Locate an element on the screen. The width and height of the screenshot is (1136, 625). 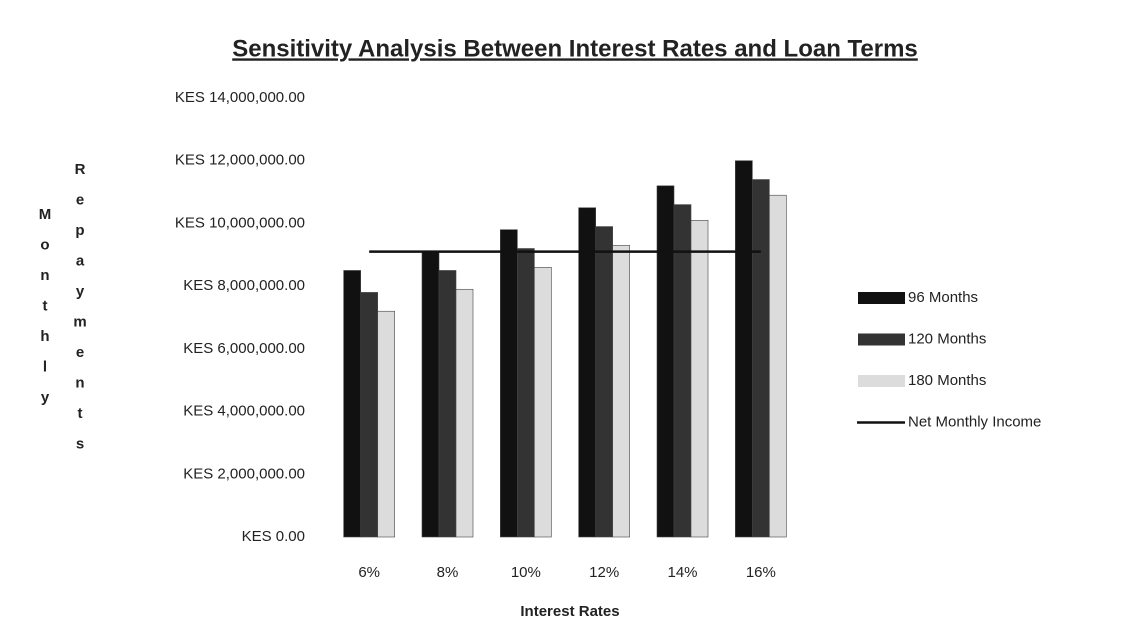
y-tick-label: KES 8,000,000.00 is located at coordinates (244, 285).